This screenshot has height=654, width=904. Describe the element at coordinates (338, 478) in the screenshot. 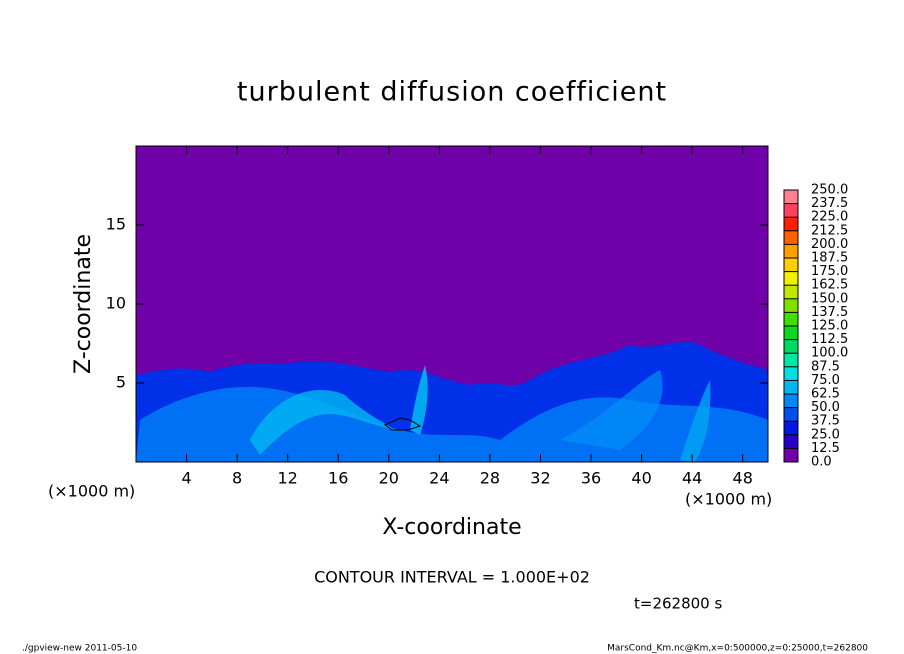

I see `x-tick-label: 16` at that location.